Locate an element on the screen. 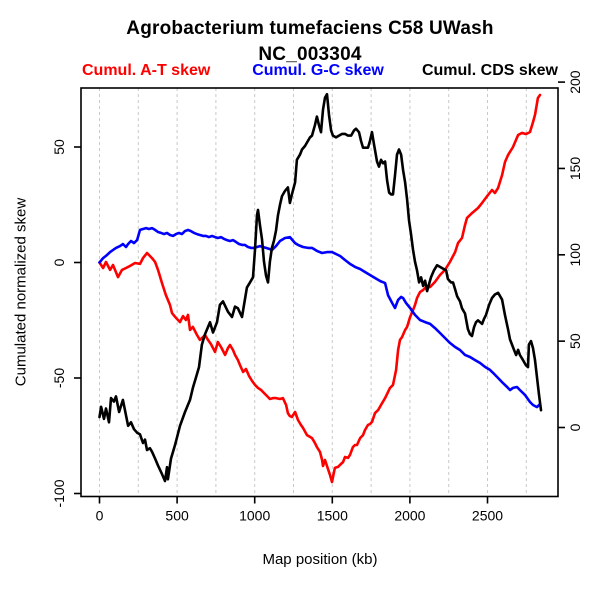 The image size is (600, 600). y-left-tick-label: 50 is located at coordinates (59, 147).